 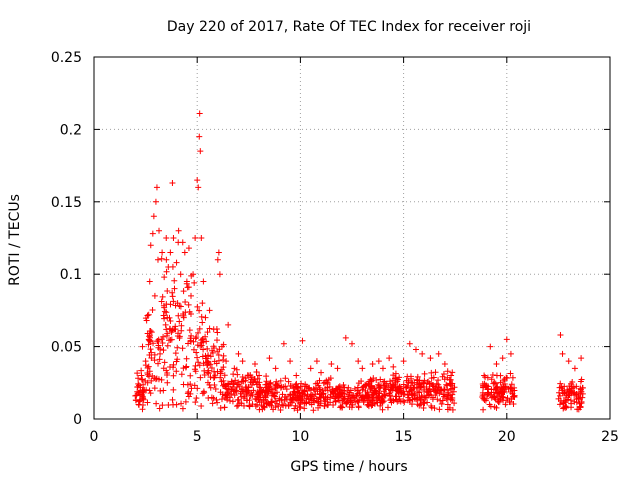 I want to click on x-tick-label: 15, so click(x=404, y=437).